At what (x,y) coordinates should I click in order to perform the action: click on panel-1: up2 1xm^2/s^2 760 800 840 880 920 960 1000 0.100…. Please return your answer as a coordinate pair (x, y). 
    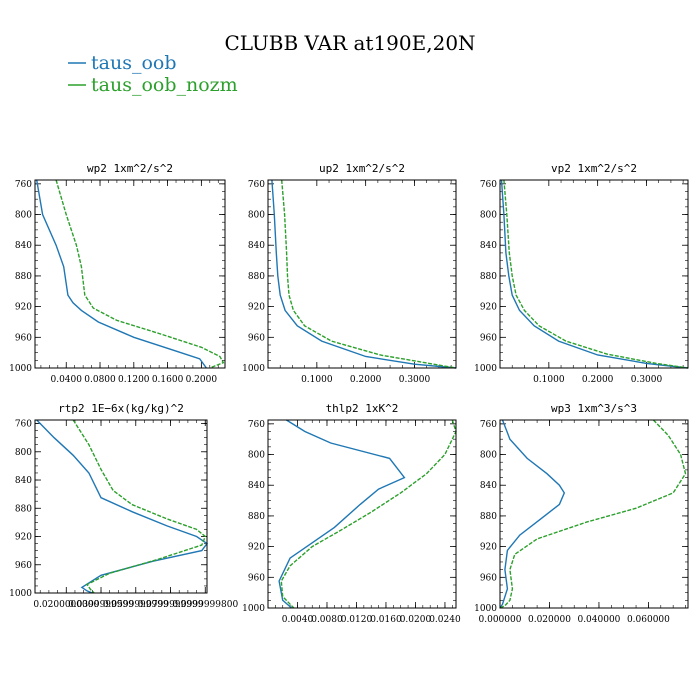
    Looking at the image, I should click on (349, 273).